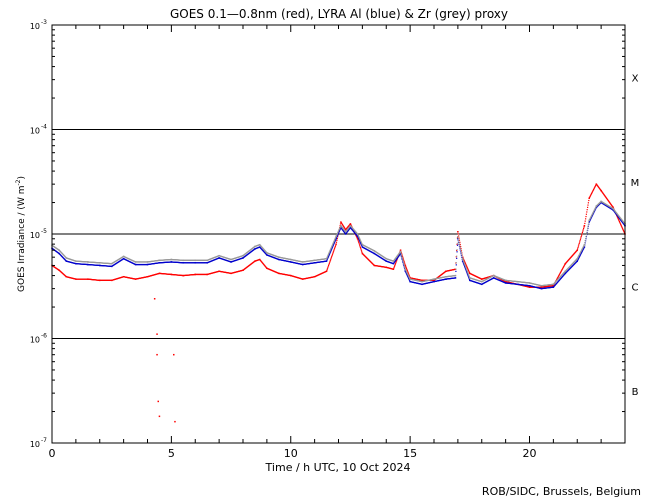  What do you see at coordinates (44, 440) in the screenshot?
I see `y-tick-exponent: -7` at bounding box center [44, 440].